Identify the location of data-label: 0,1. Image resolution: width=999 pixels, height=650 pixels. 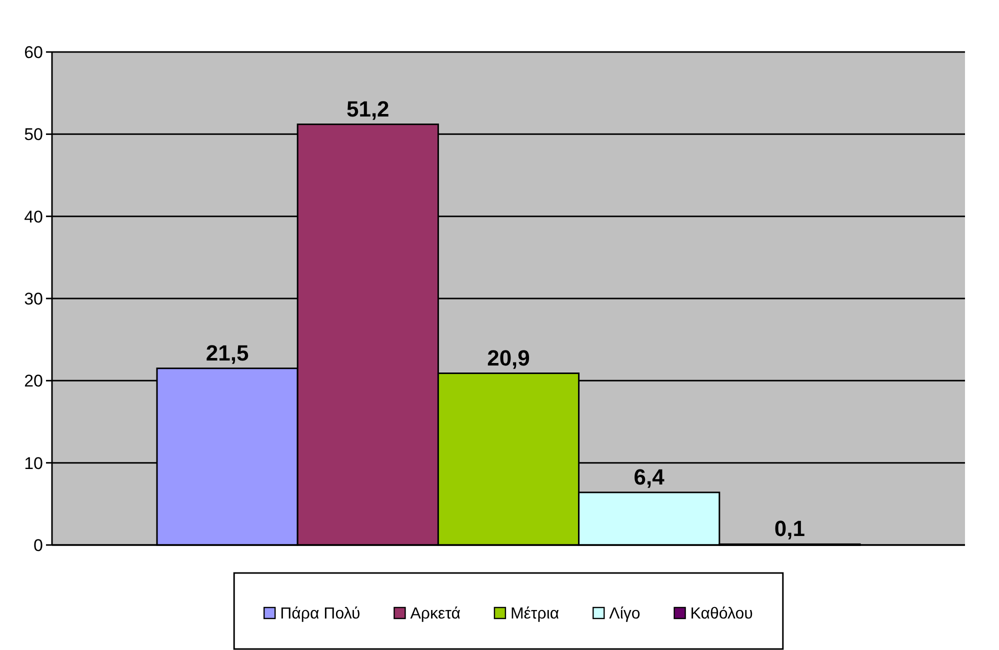
(789, 529).